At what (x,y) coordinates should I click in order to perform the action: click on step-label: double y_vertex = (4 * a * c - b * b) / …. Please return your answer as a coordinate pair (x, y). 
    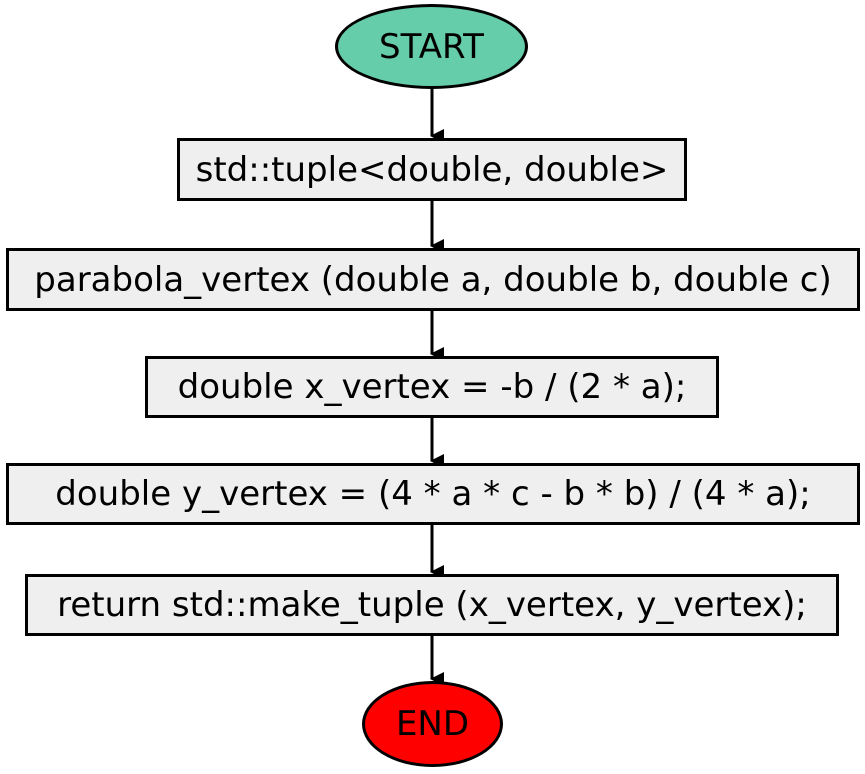
    Looking at the image, I should click on (433, 494).